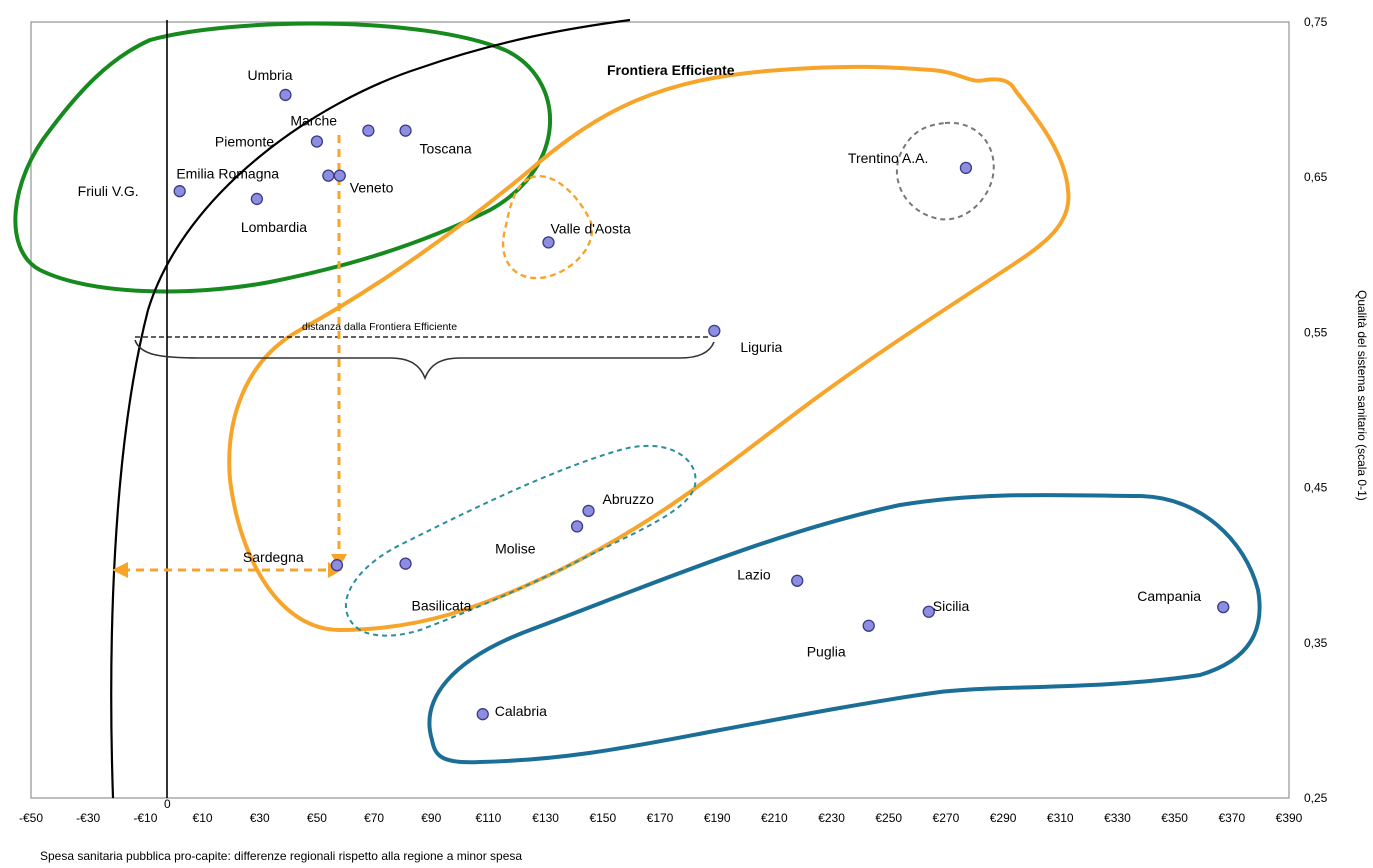 Image resolution: width=1373 pixels, height=868 pixels. What do you see at coordinates (1316, 410) in the screenshot?
I see `y-ticks: 0,25 0,35 0,45 0,55 0,65 0,75` at bounding box center [1316, 410].